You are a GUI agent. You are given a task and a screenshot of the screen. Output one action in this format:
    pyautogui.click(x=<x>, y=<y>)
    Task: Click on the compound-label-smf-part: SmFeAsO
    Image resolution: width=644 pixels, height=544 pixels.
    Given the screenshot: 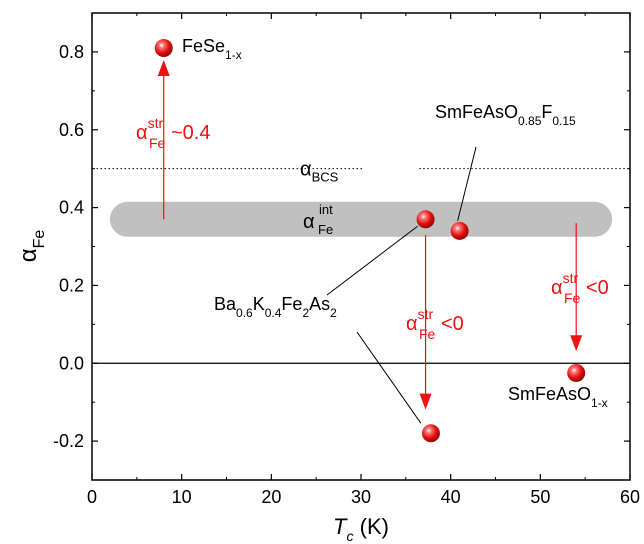 What is the action you would take?
    pyautogui.click(x=476, y=112)
    